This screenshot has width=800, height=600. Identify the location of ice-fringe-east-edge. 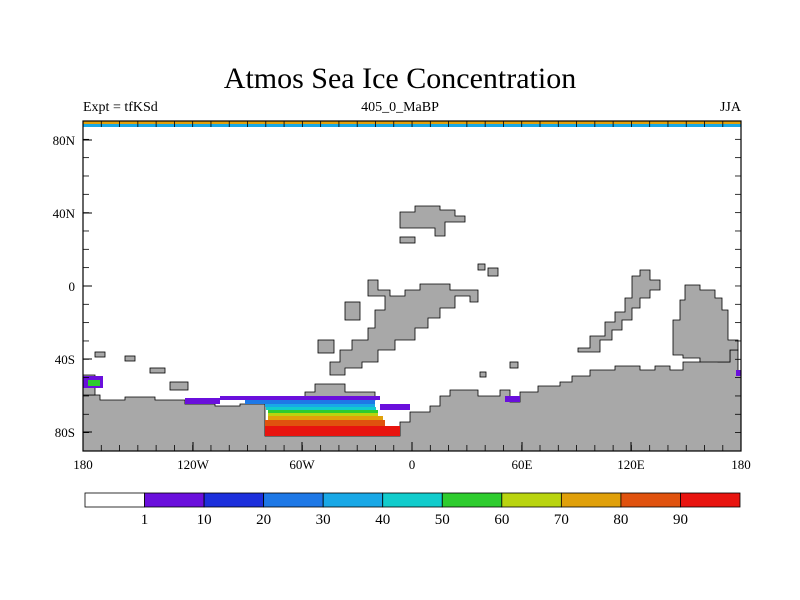
(738, 373).